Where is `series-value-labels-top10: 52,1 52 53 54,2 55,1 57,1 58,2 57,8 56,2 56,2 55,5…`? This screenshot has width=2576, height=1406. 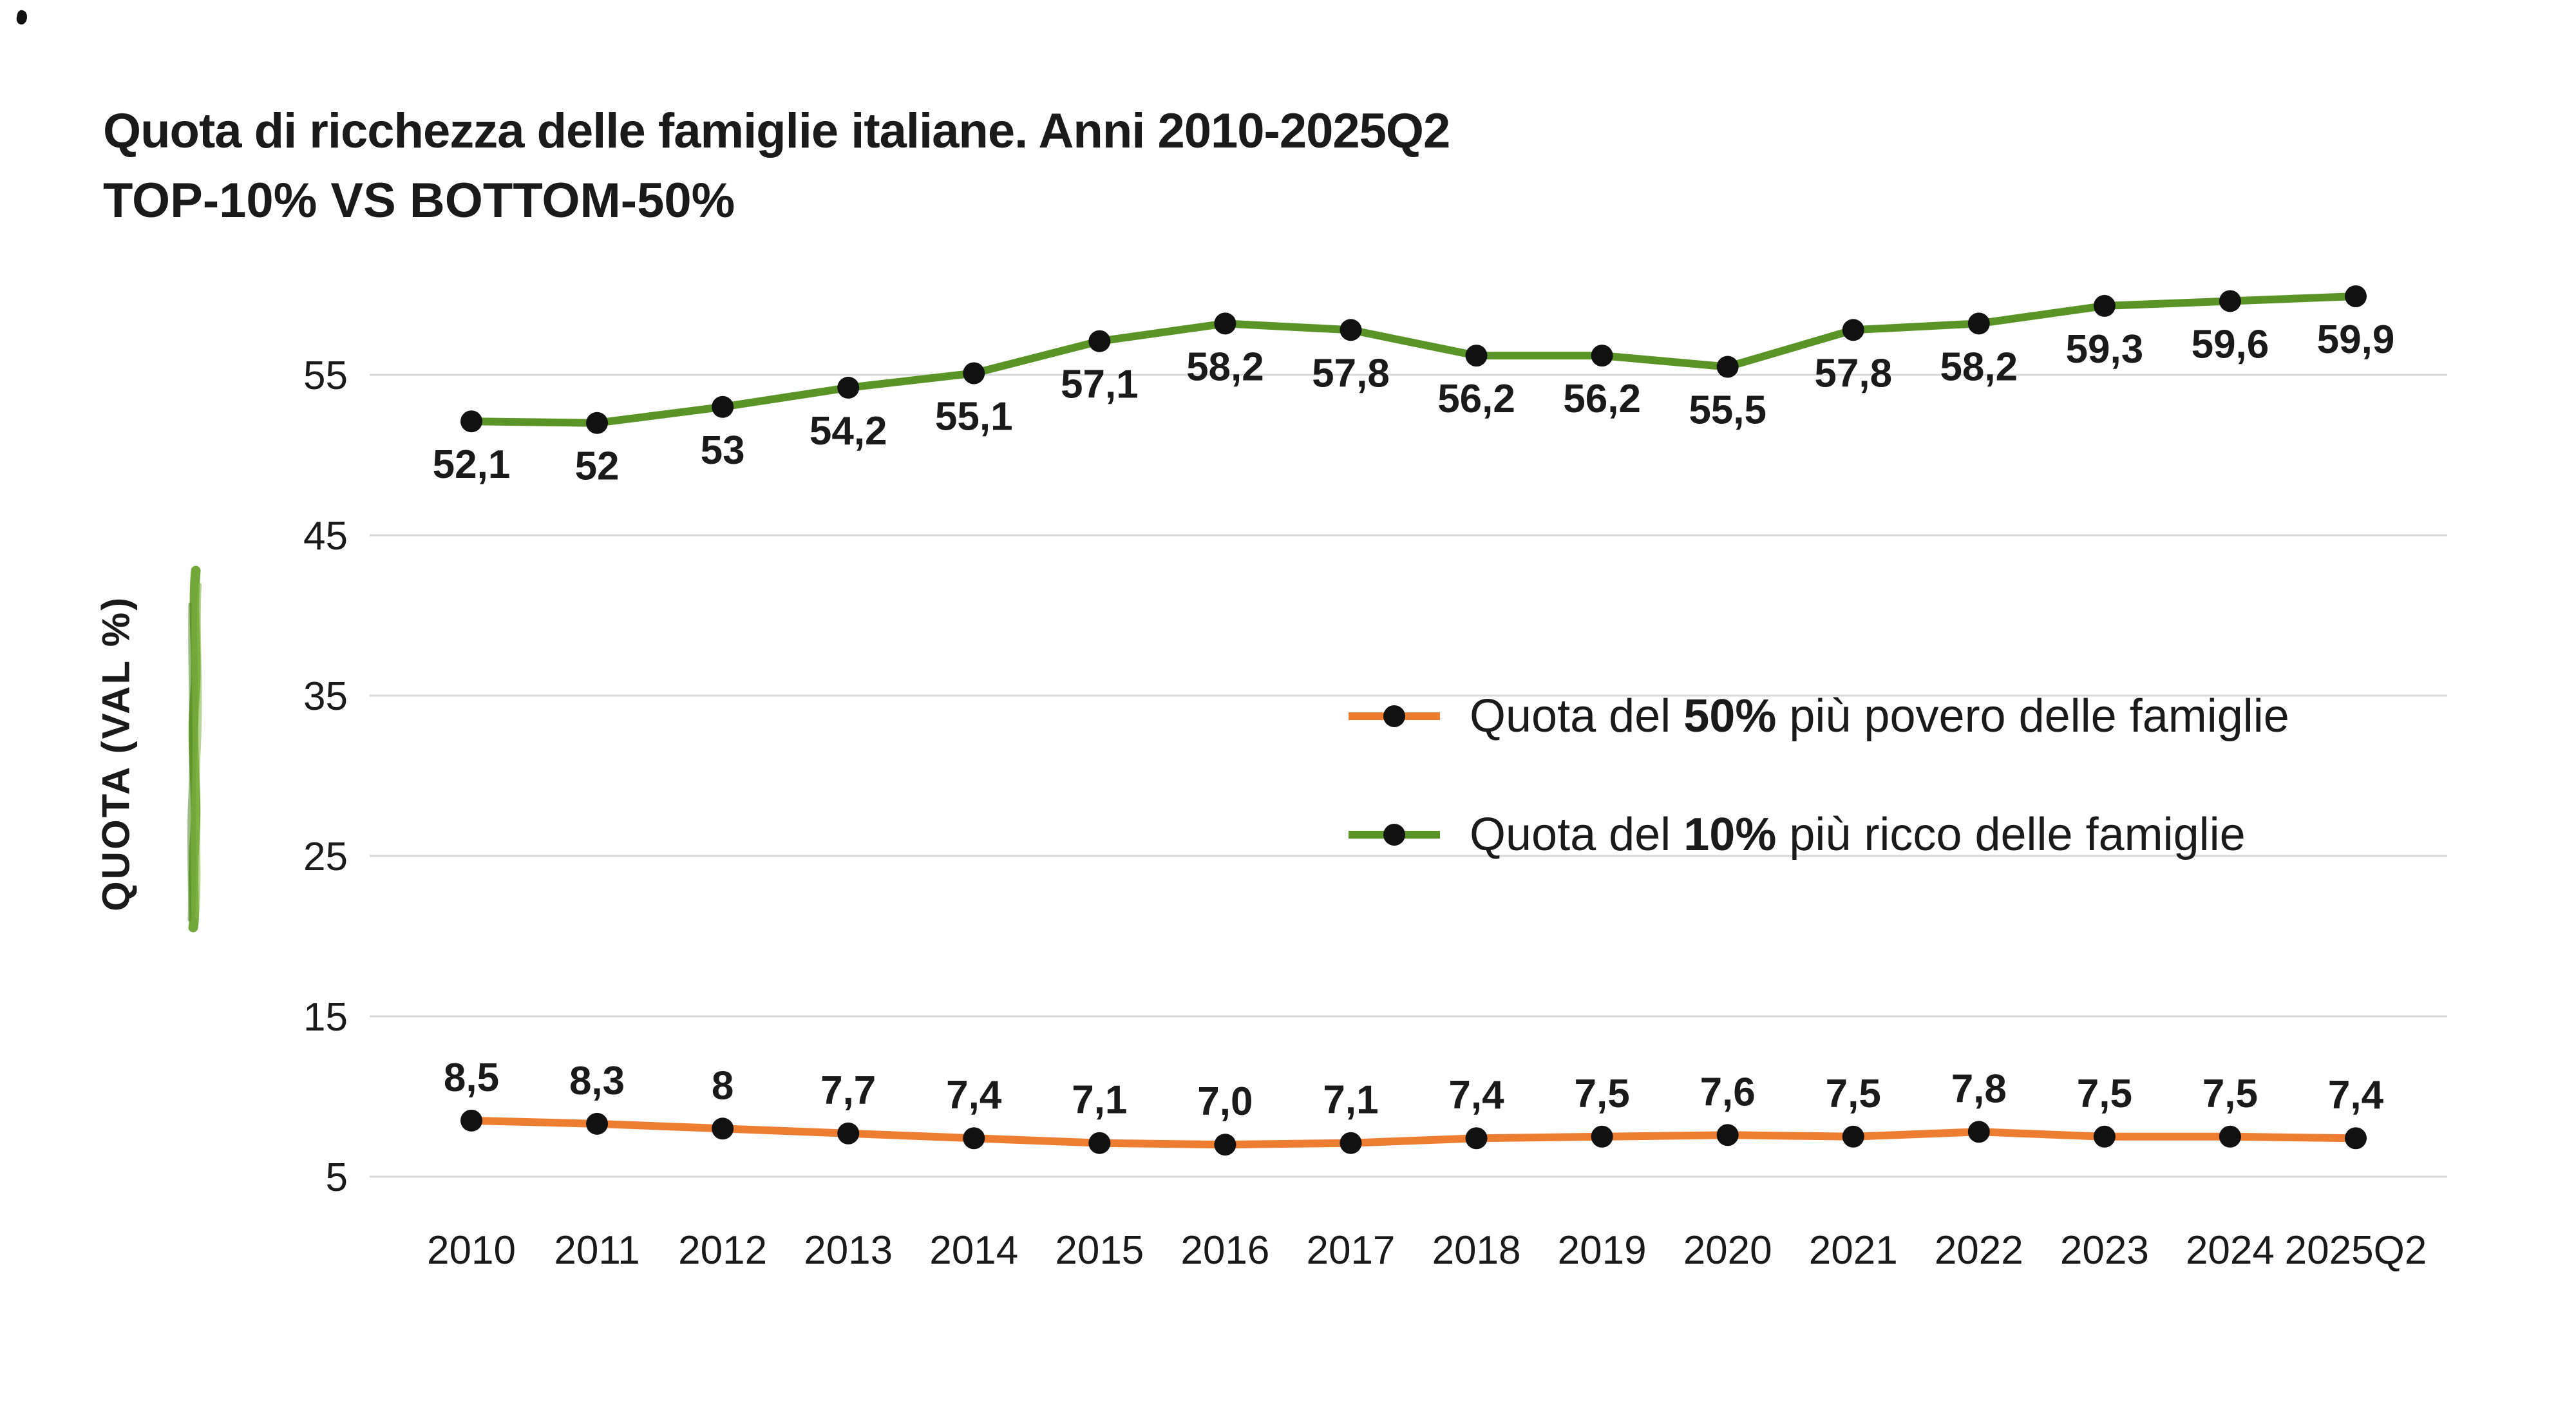 series-value-labels-top10: 52,1 52 53 54,2 55,1 57,1 58,2 57,8 56,2 56,2 55,5… is located at coordinates (1414, 403).